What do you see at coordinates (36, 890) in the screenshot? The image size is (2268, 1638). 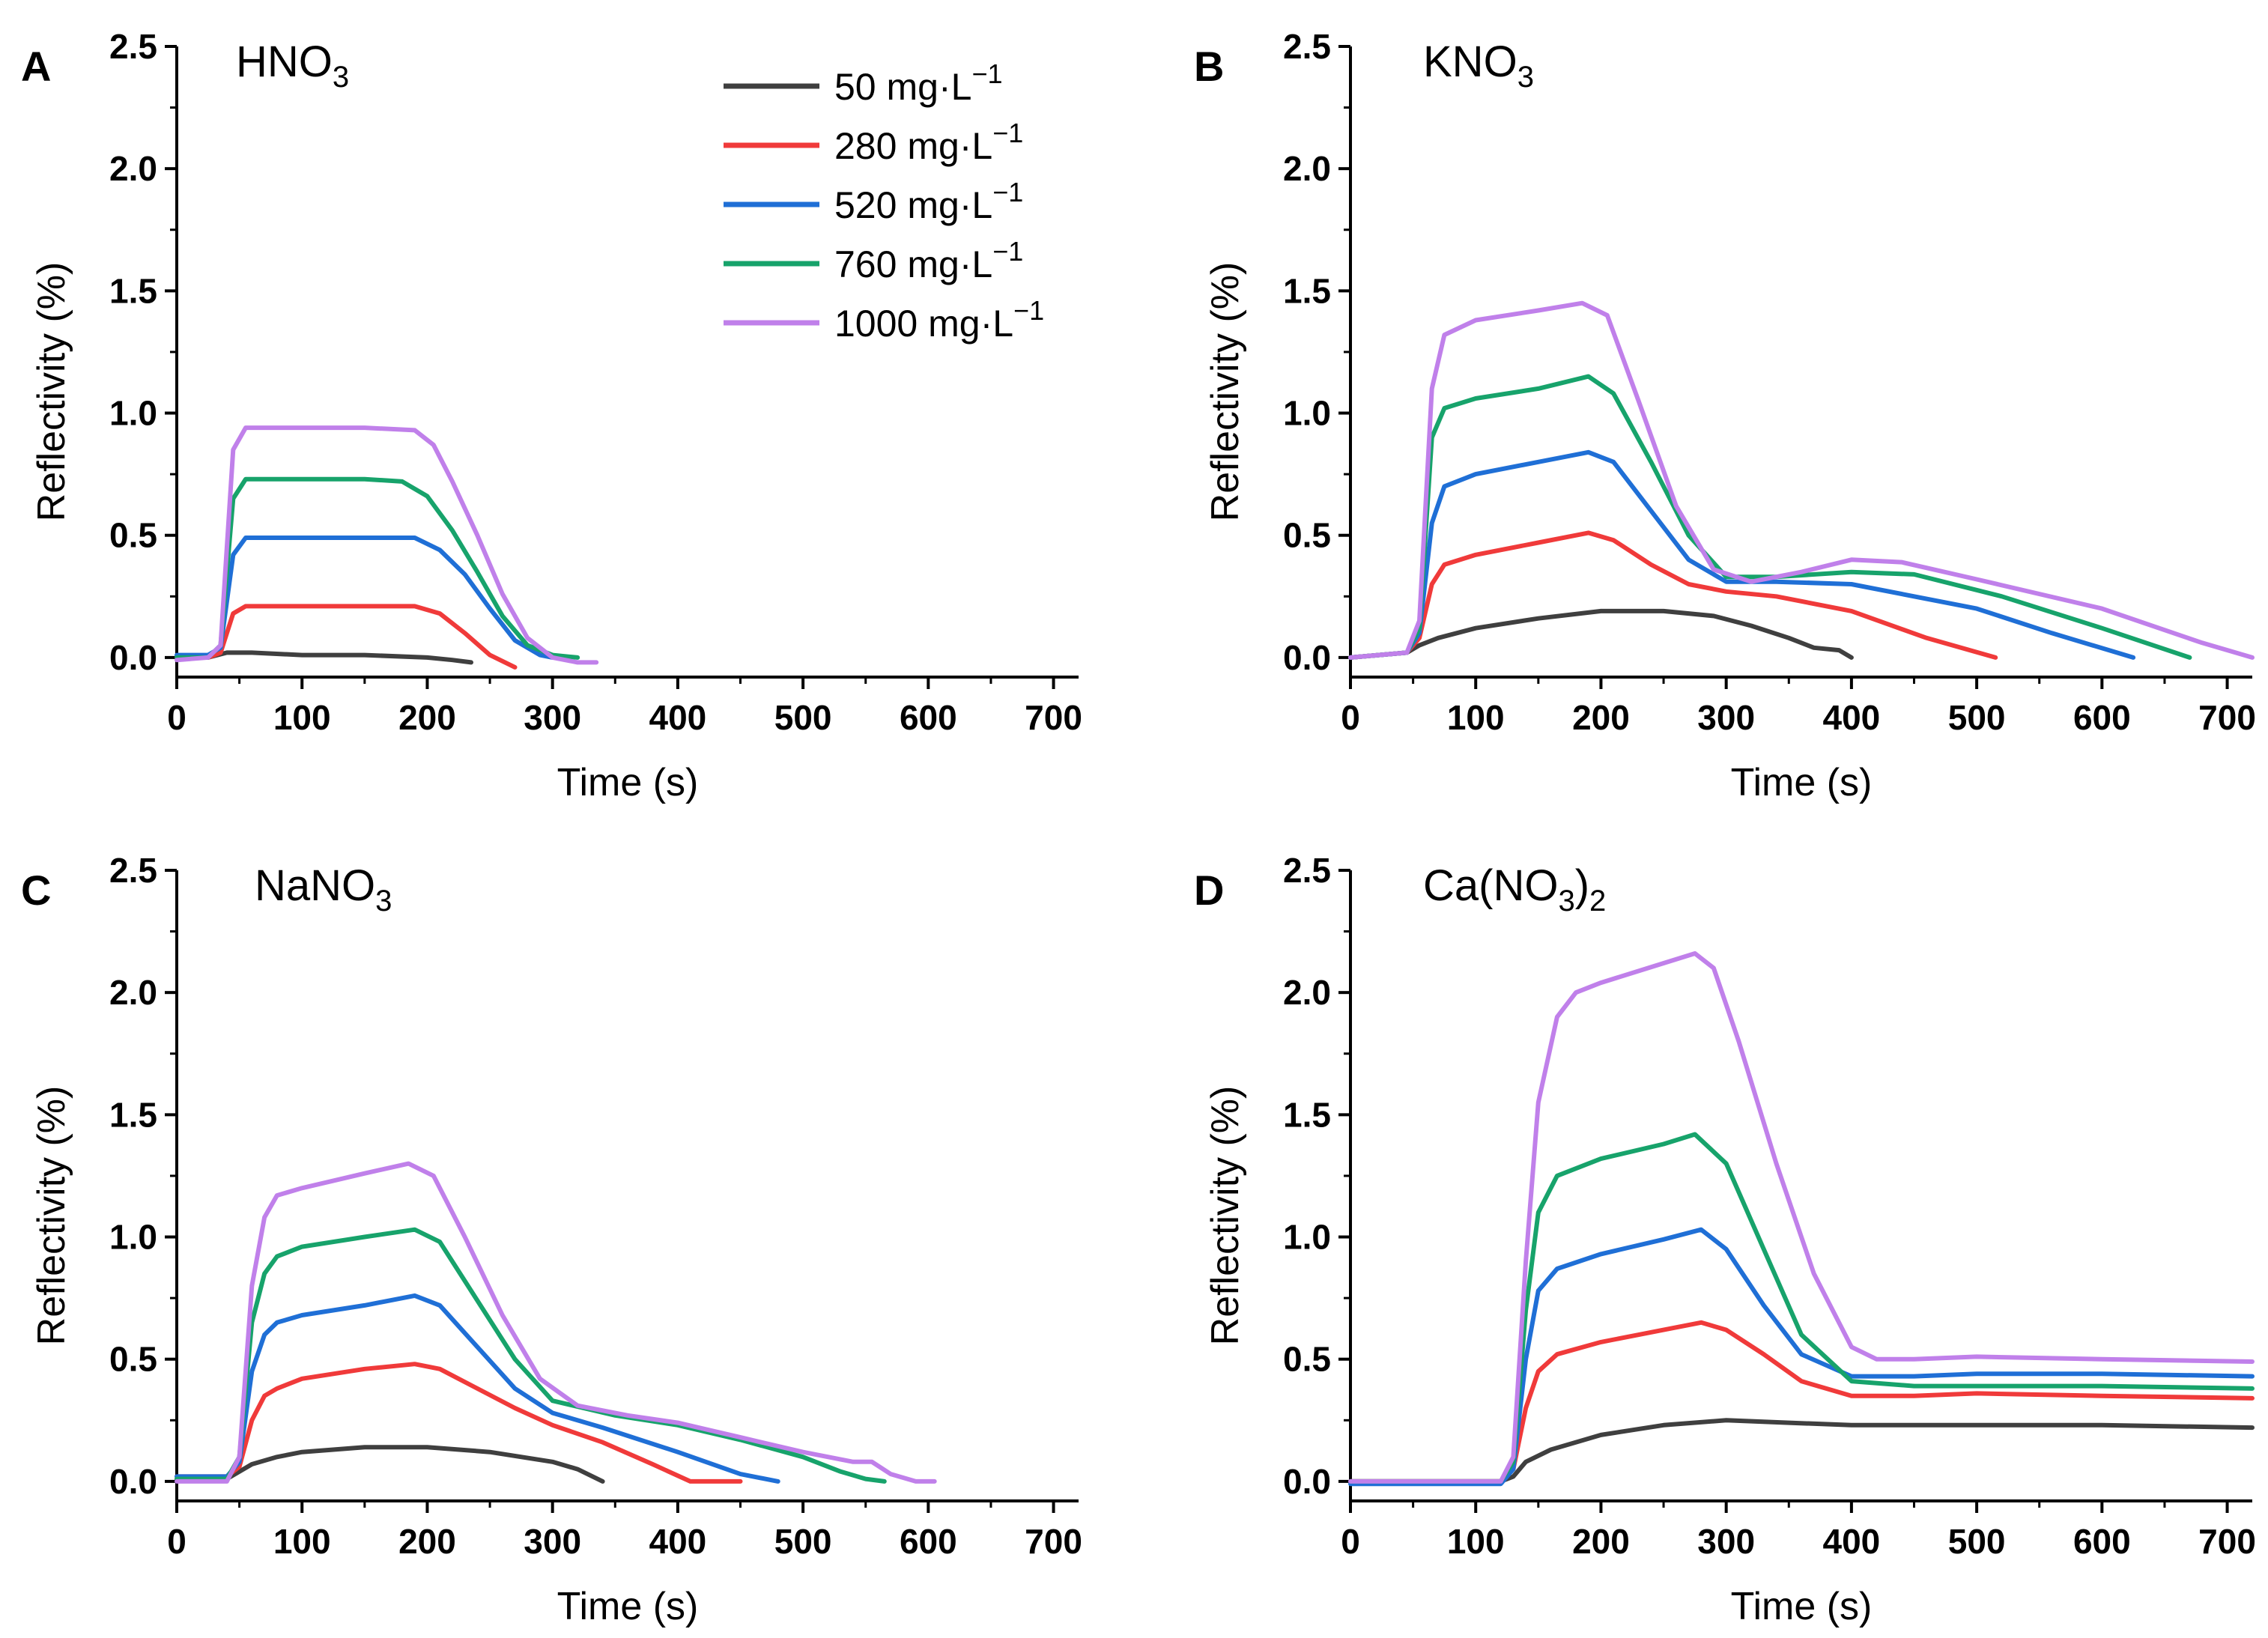 I see `panel-letter: C` at bounding box center [36, 890].